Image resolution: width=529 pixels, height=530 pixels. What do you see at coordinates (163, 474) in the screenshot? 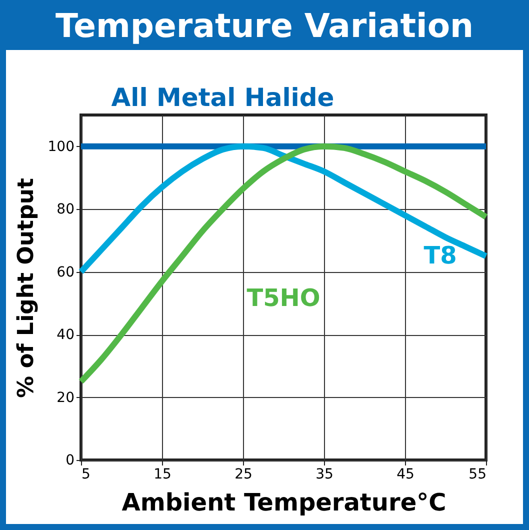
I see `x-tick-label: 15` at bounding box center [163, 474].